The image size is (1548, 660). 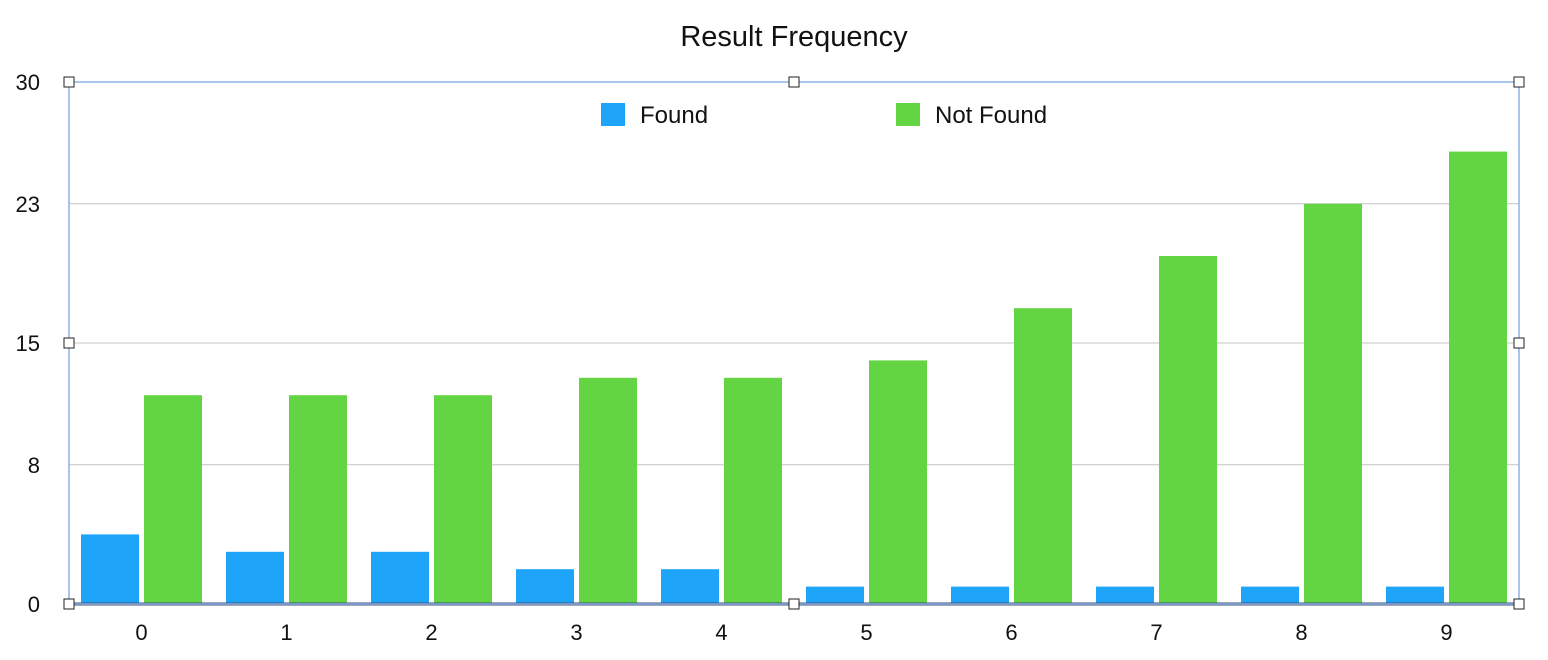 What do you see at coordinates (908, 114) in the screenshot?
I see `legend-swatch-not-found` at bounding box center [908, 114].